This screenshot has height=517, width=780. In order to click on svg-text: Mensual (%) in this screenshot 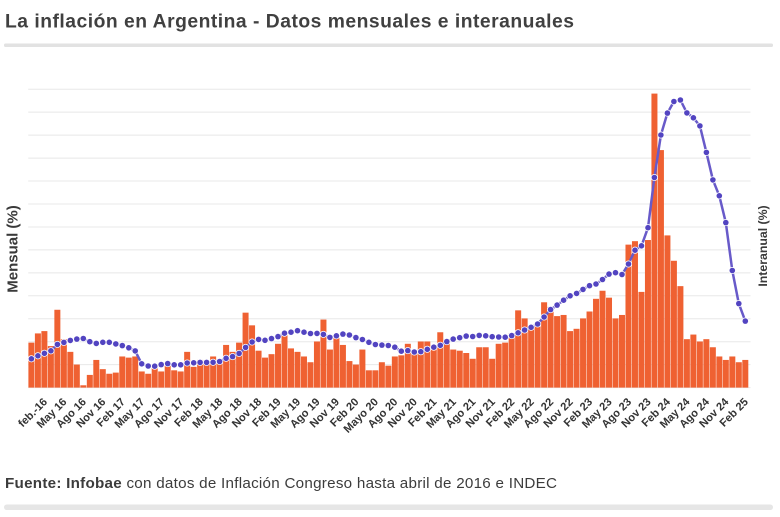, I will do `click(13, 249)`.